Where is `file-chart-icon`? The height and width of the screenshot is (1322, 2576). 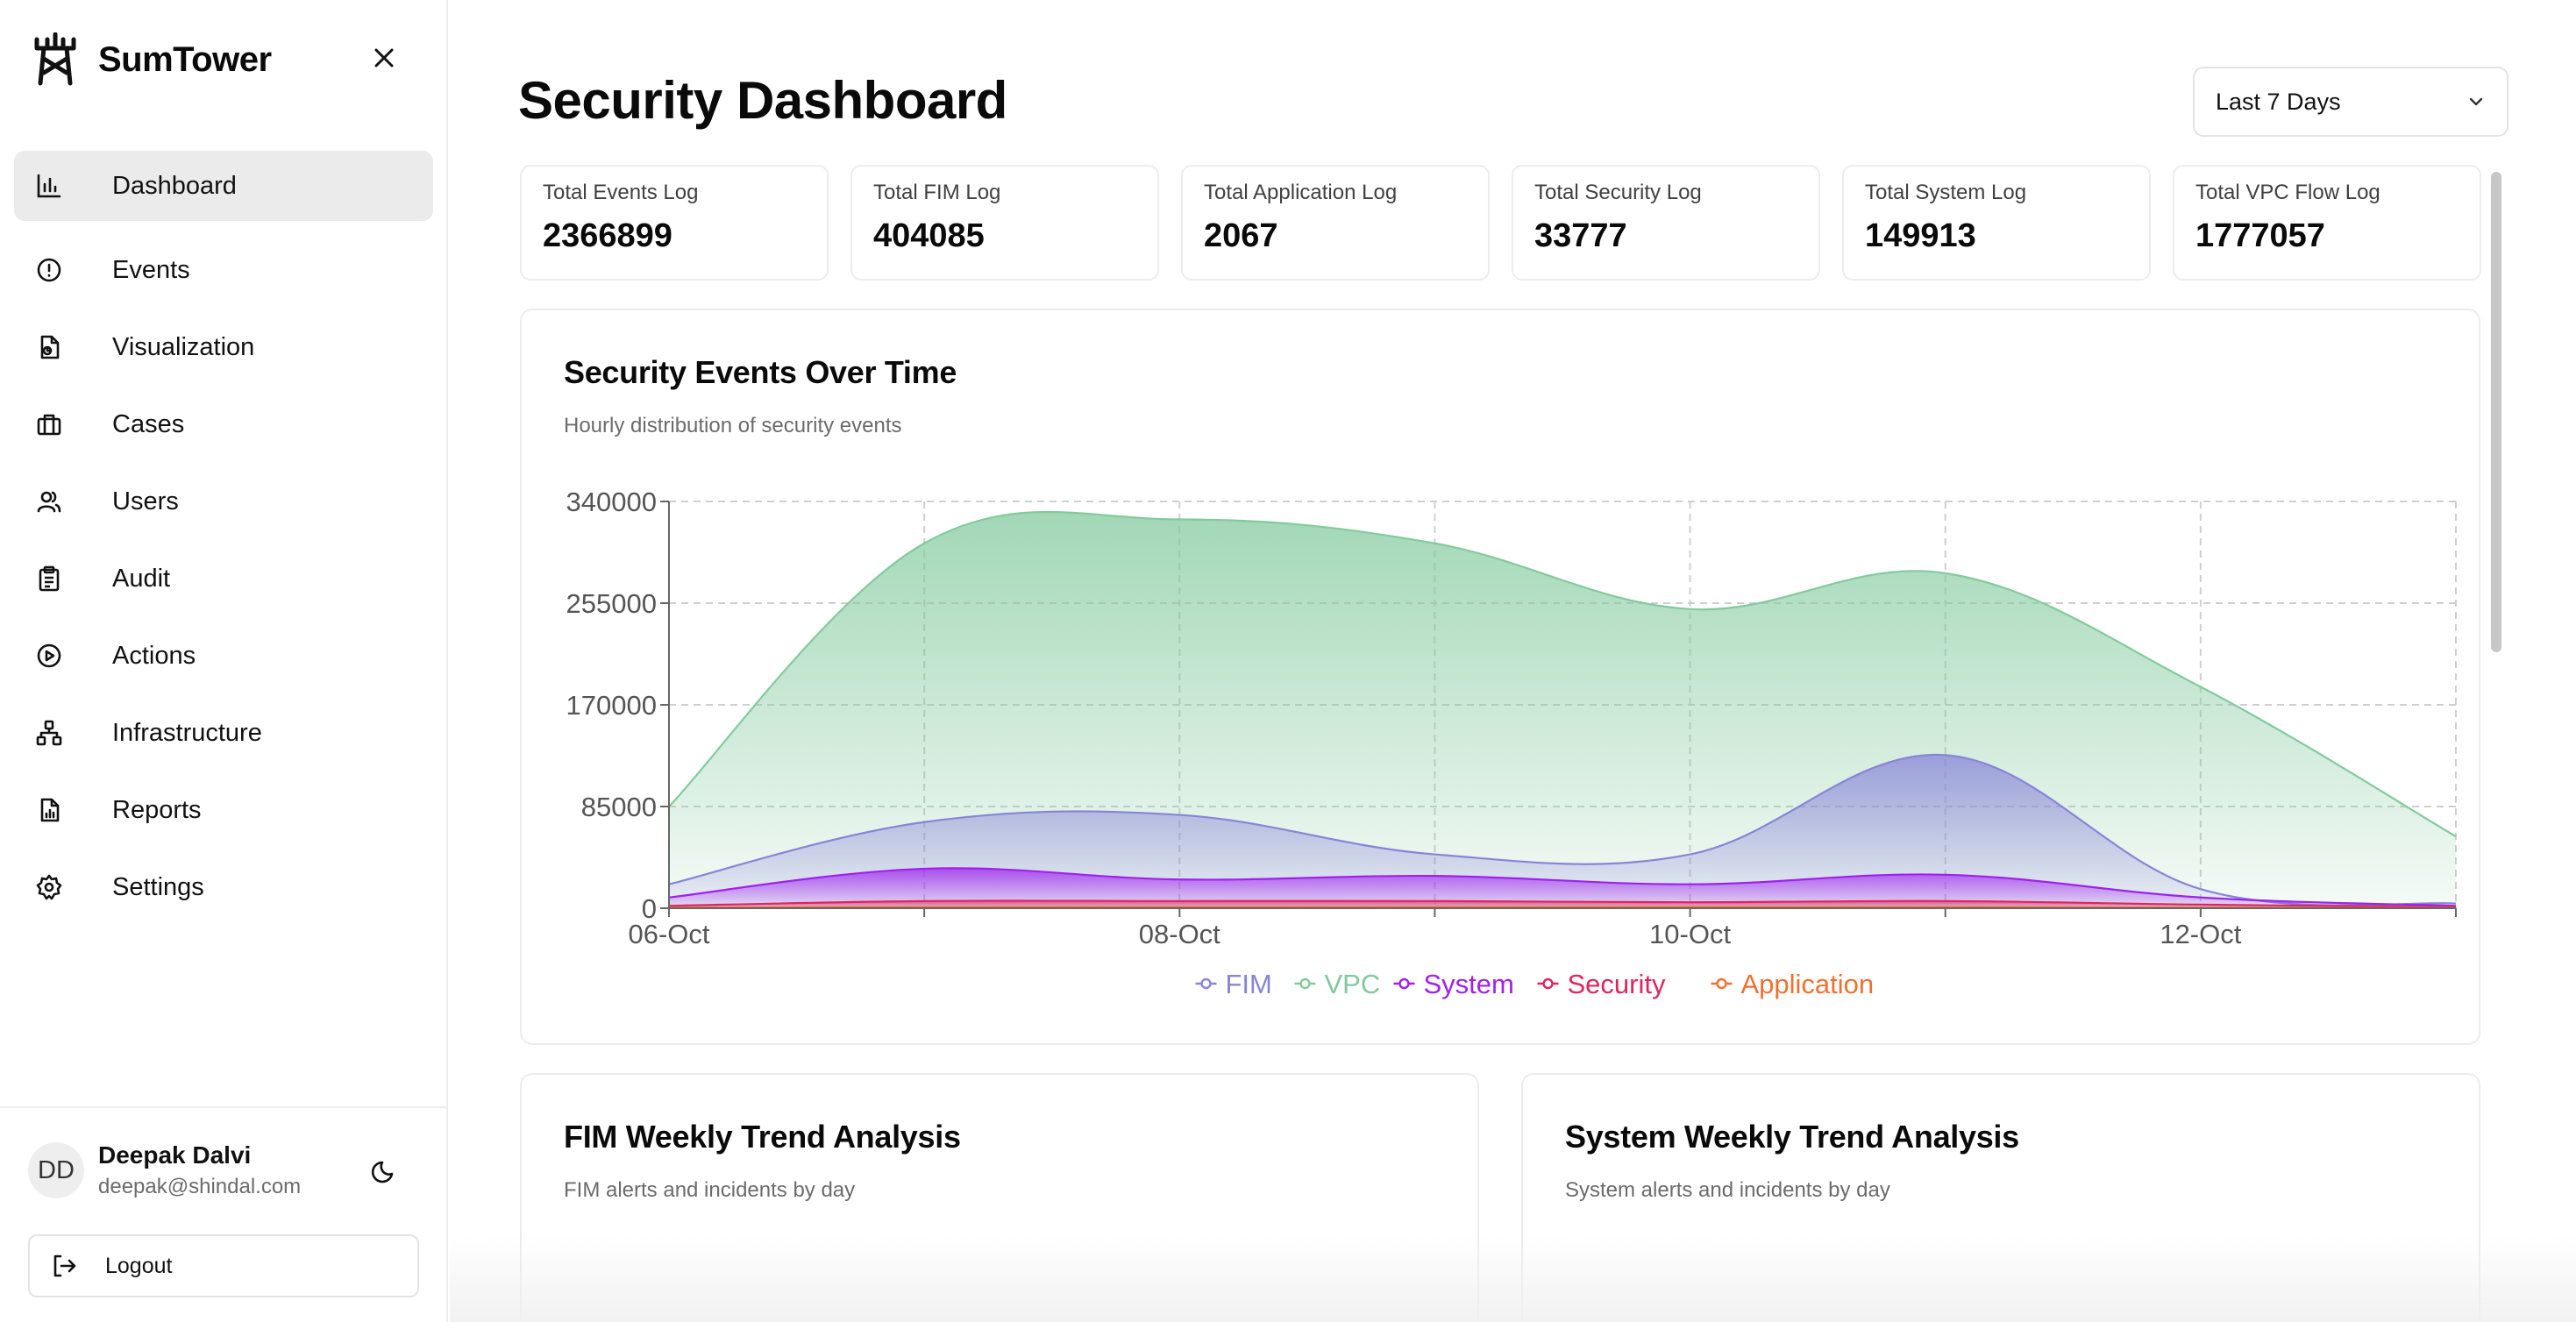
file-chart-icon is located at coordinates (49, 347).